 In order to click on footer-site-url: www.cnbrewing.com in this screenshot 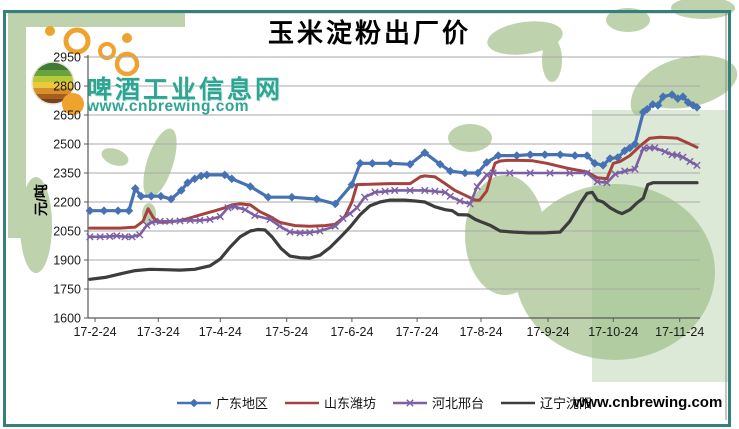, I will do `click(648, 402)`.